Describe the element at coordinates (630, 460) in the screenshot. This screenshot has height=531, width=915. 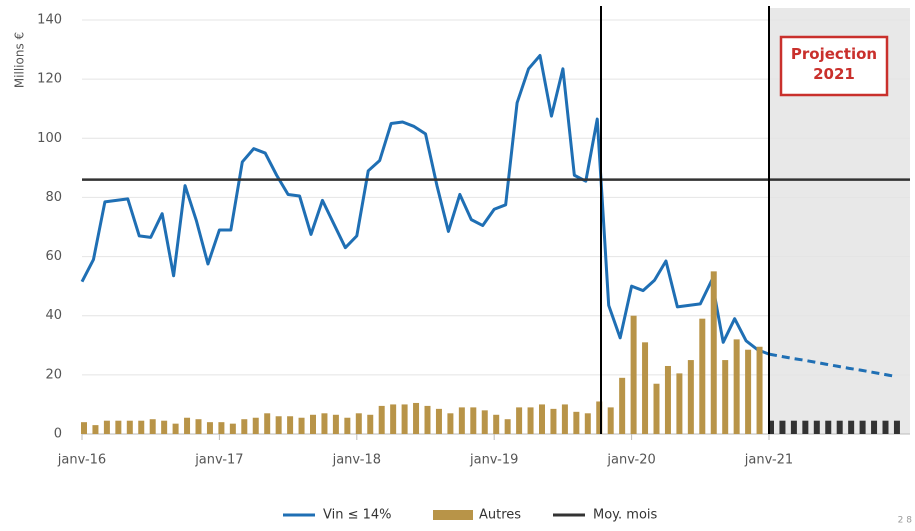
I see `x-tick-label: janv-20` at that location.